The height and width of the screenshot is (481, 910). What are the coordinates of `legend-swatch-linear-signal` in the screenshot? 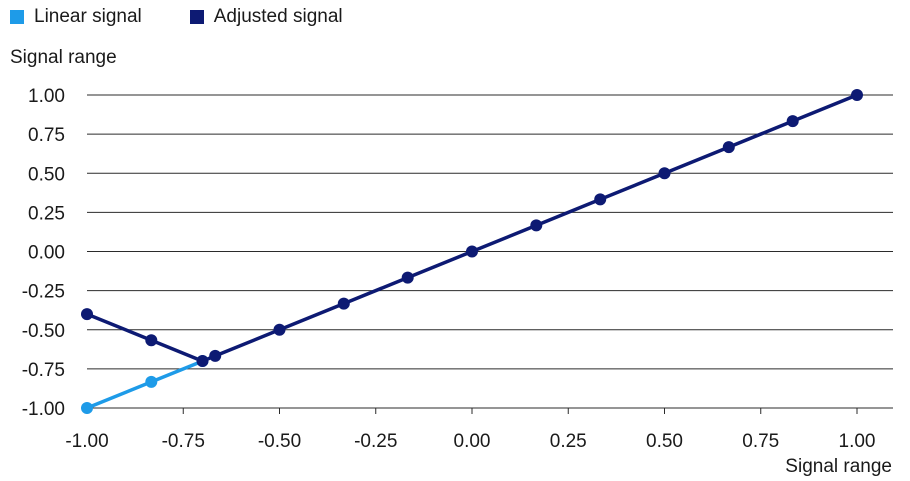 It's located at (17, 17).